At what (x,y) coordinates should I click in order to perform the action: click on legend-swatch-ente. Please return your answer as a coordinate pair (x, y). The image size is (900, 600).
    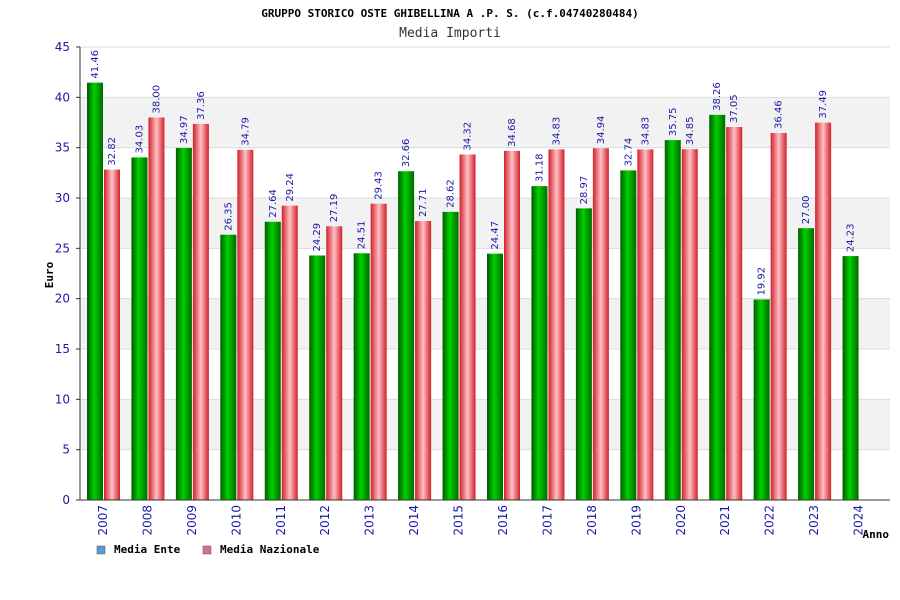
    Looking at the image, I should click on (101, 550).